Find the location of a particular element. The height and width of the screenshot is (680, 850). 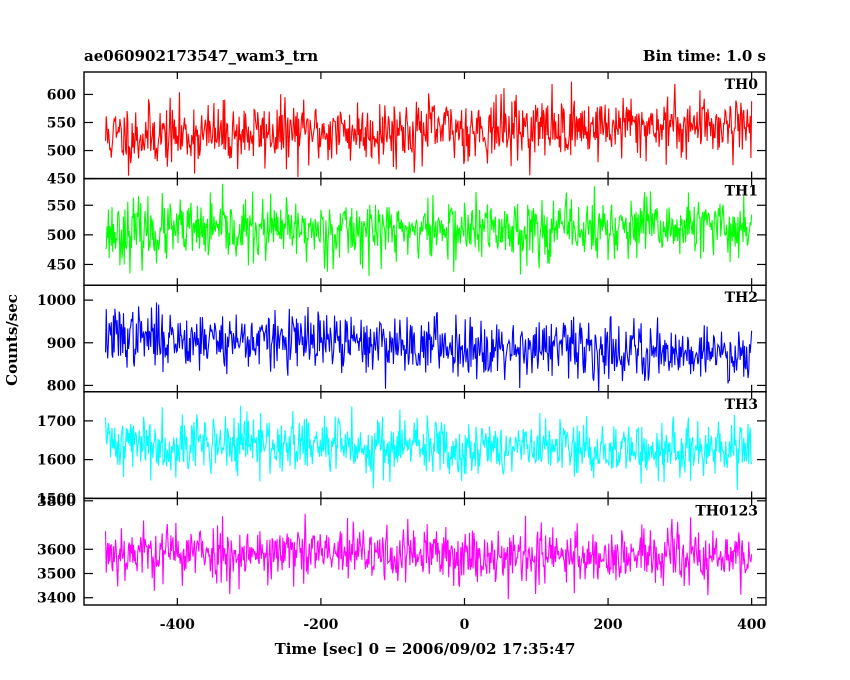

x-axis: -400 -200 0 200 400 is located at coordinates (463, 625).